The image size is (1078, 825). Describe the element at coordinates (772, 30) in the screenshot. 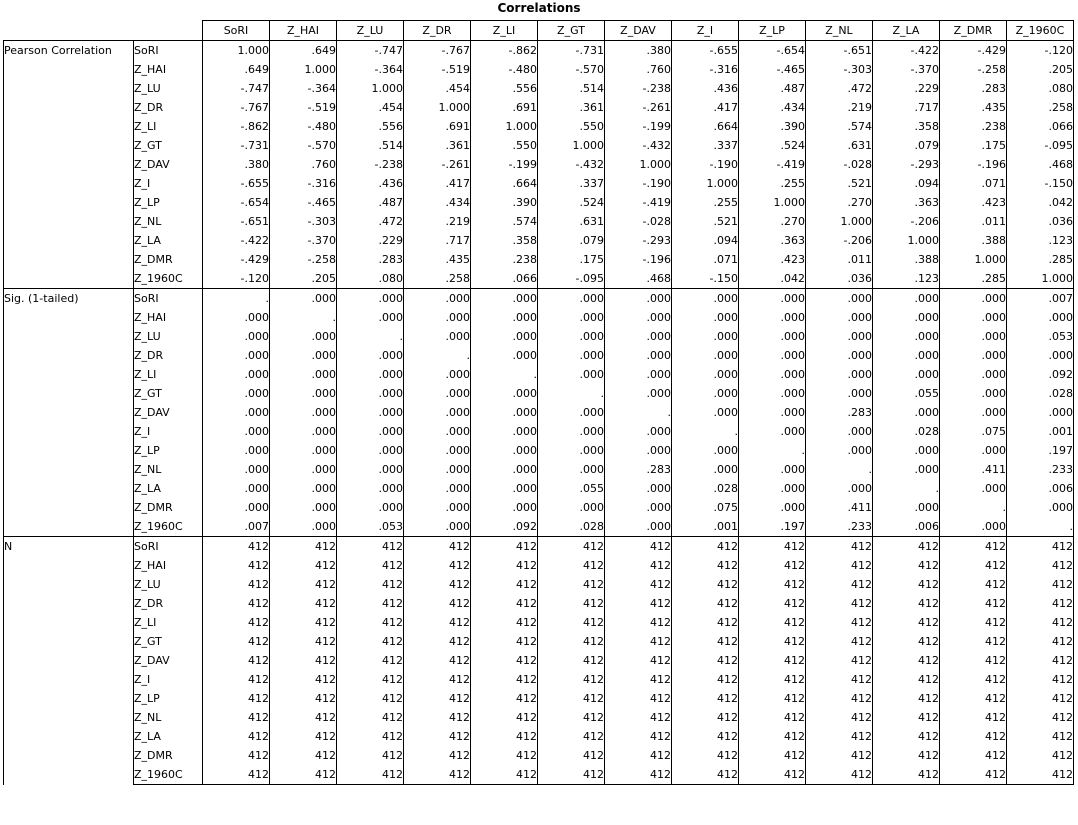

I see `column-header: Z_LP` at that location.